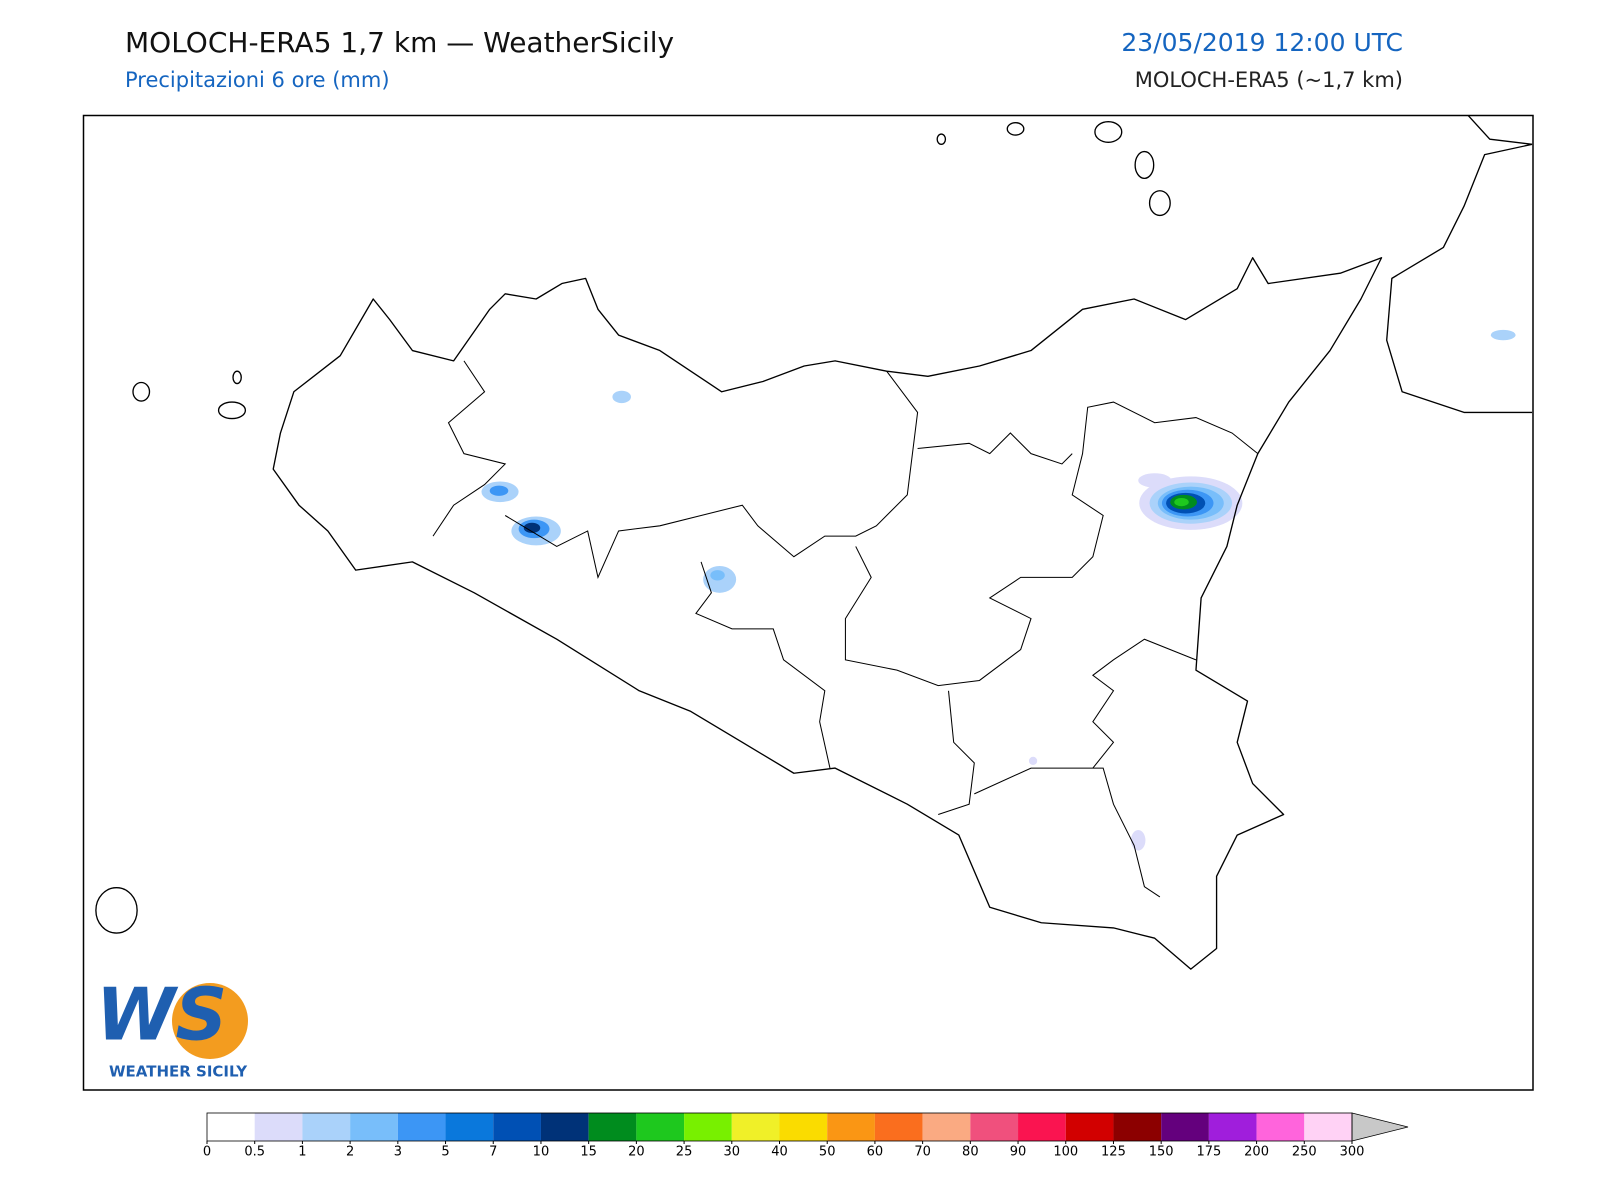  I want to click on colorbar-tick-label: 40, so click(779, 1152).